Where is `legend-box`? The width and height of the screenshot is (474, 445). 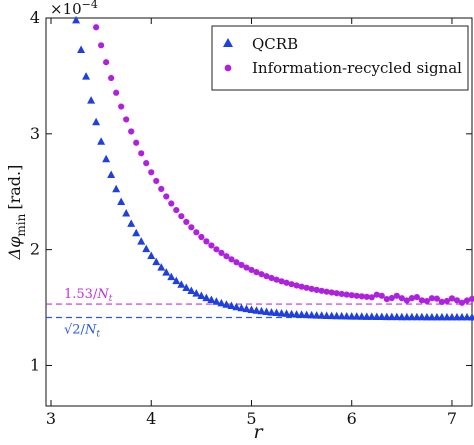 legend-box is located at coordinates (340, 58).